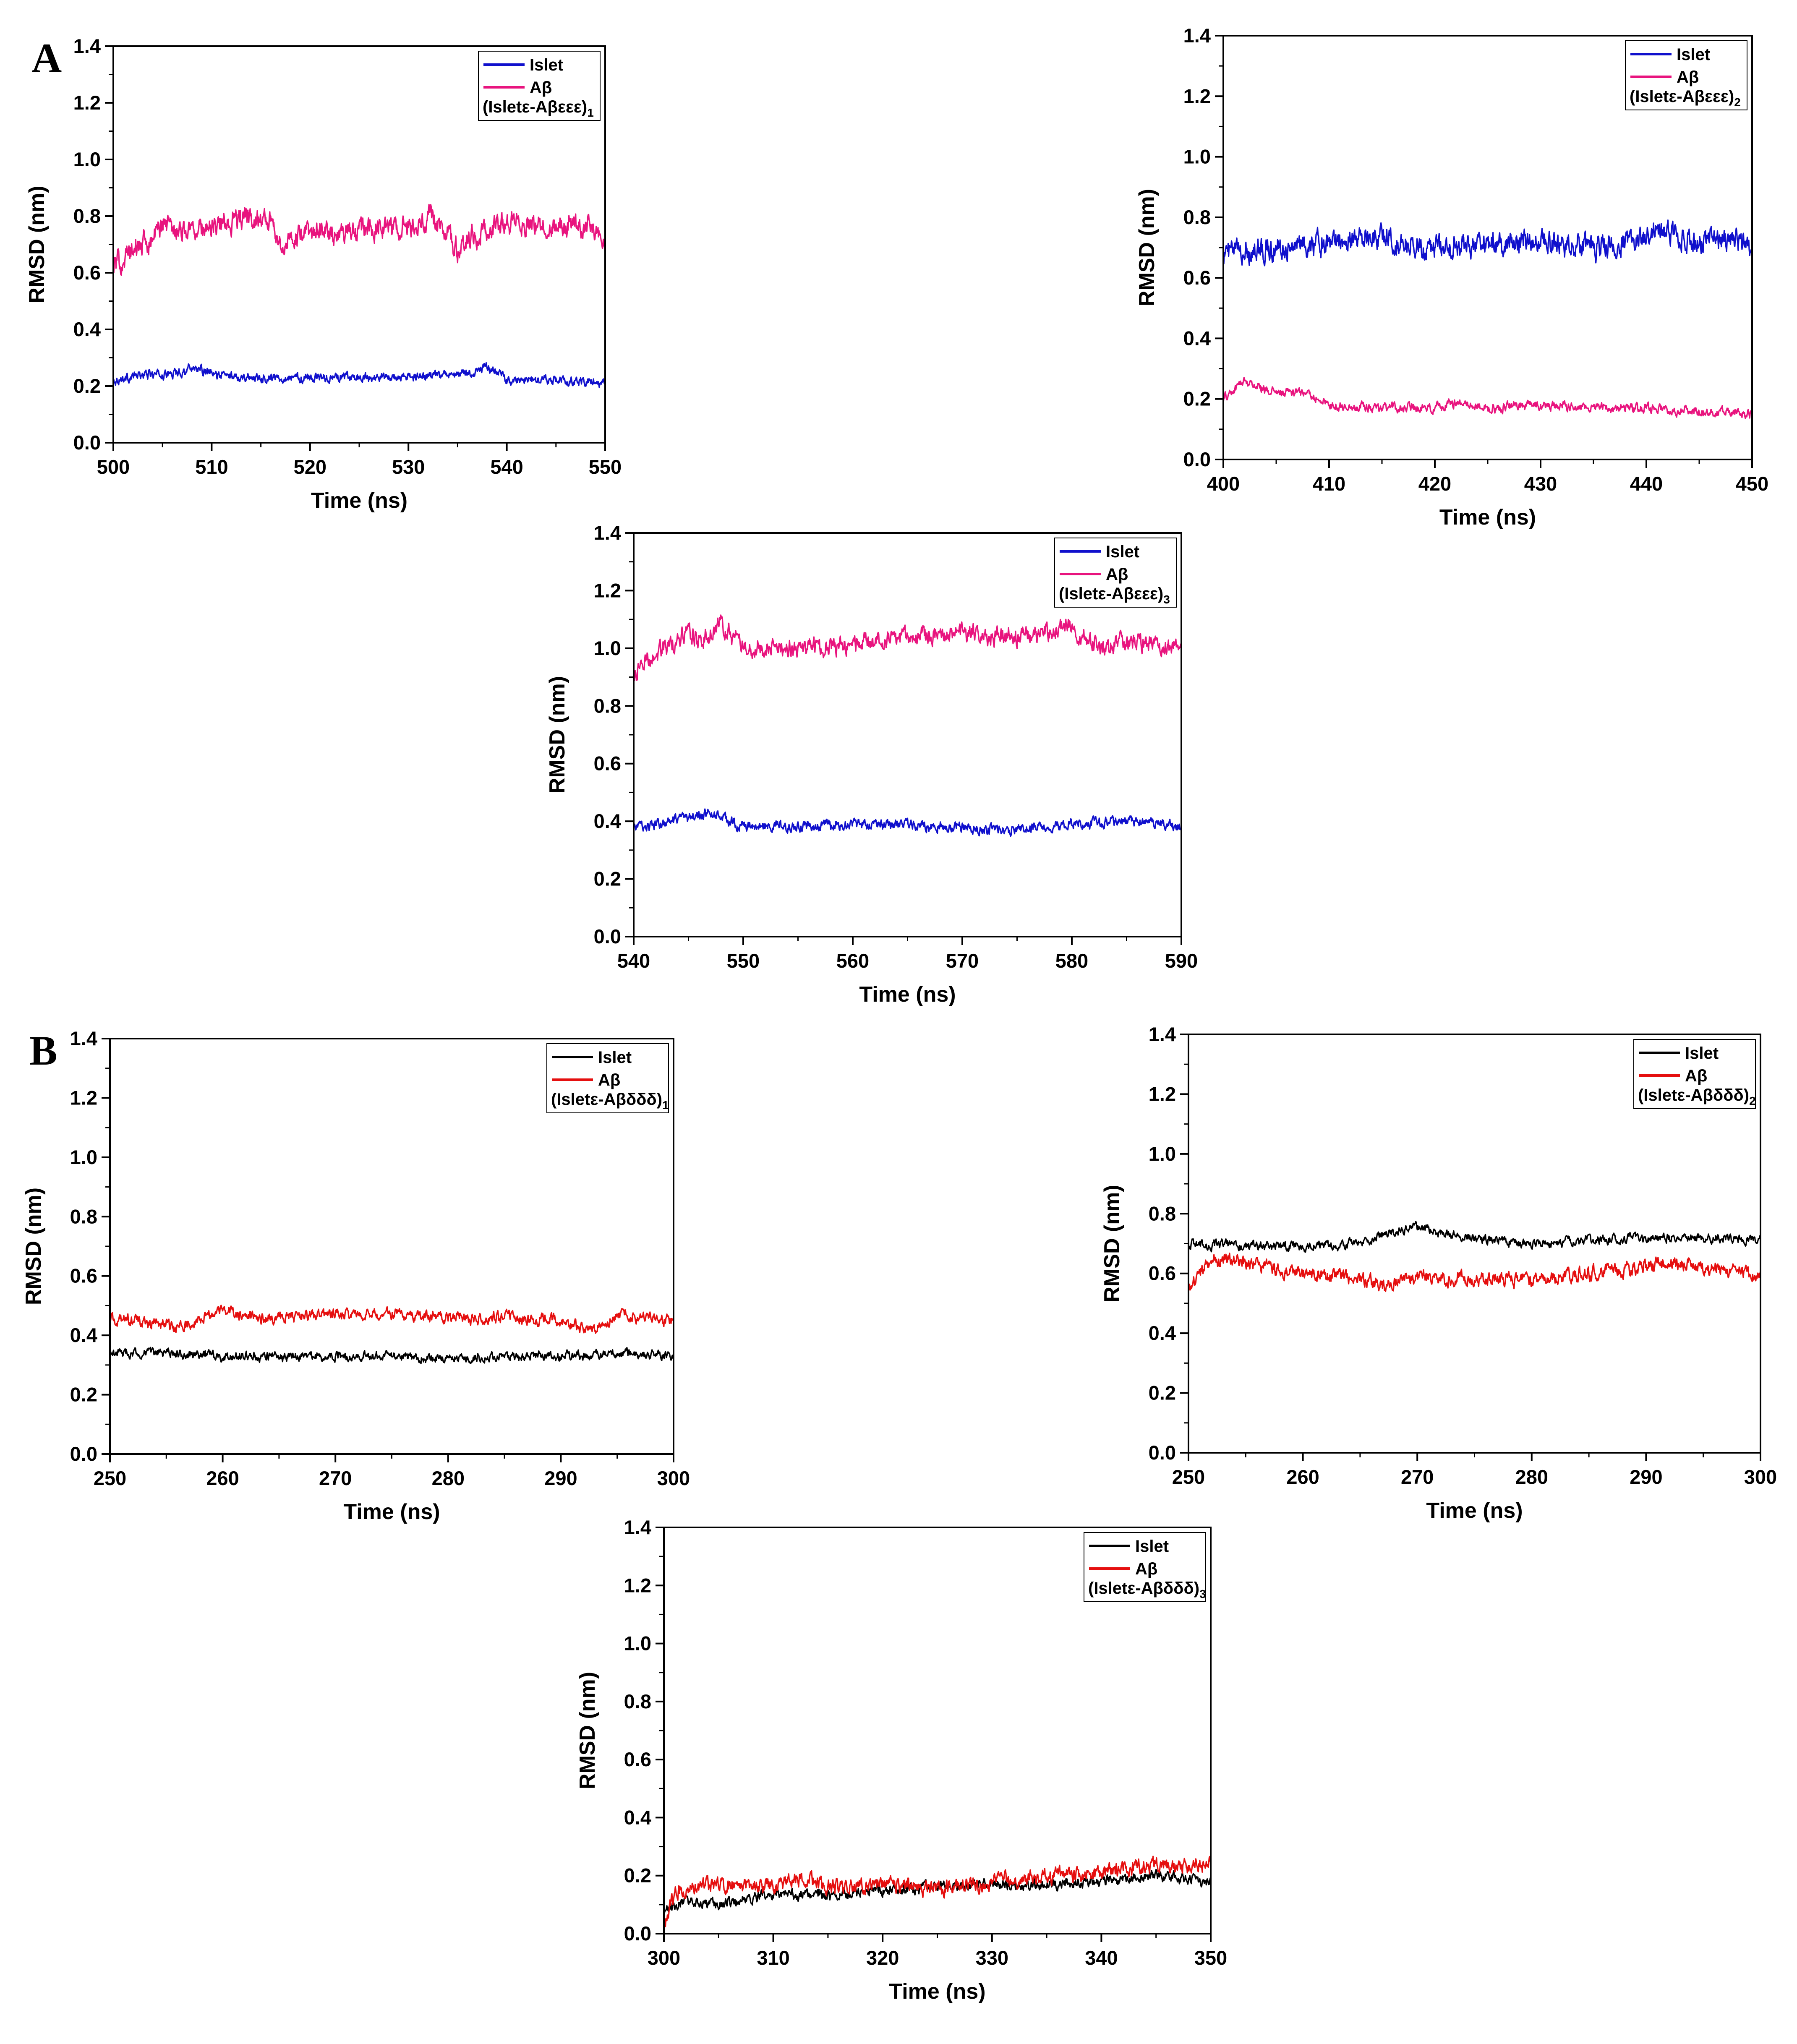 Image resolution: width=1797 pixels, height=2044 pixels. I want to click on x-tick-label: 450, so click(1752, 484).